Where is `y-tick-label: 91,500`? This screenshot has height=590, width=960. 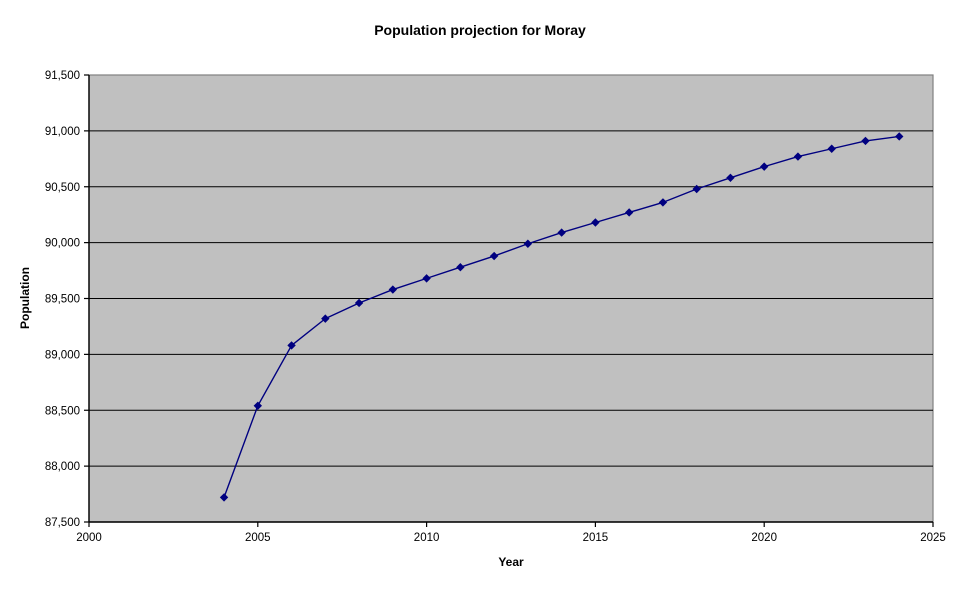
y-tick-label: 91,500 is located at coordinates (62, 76).